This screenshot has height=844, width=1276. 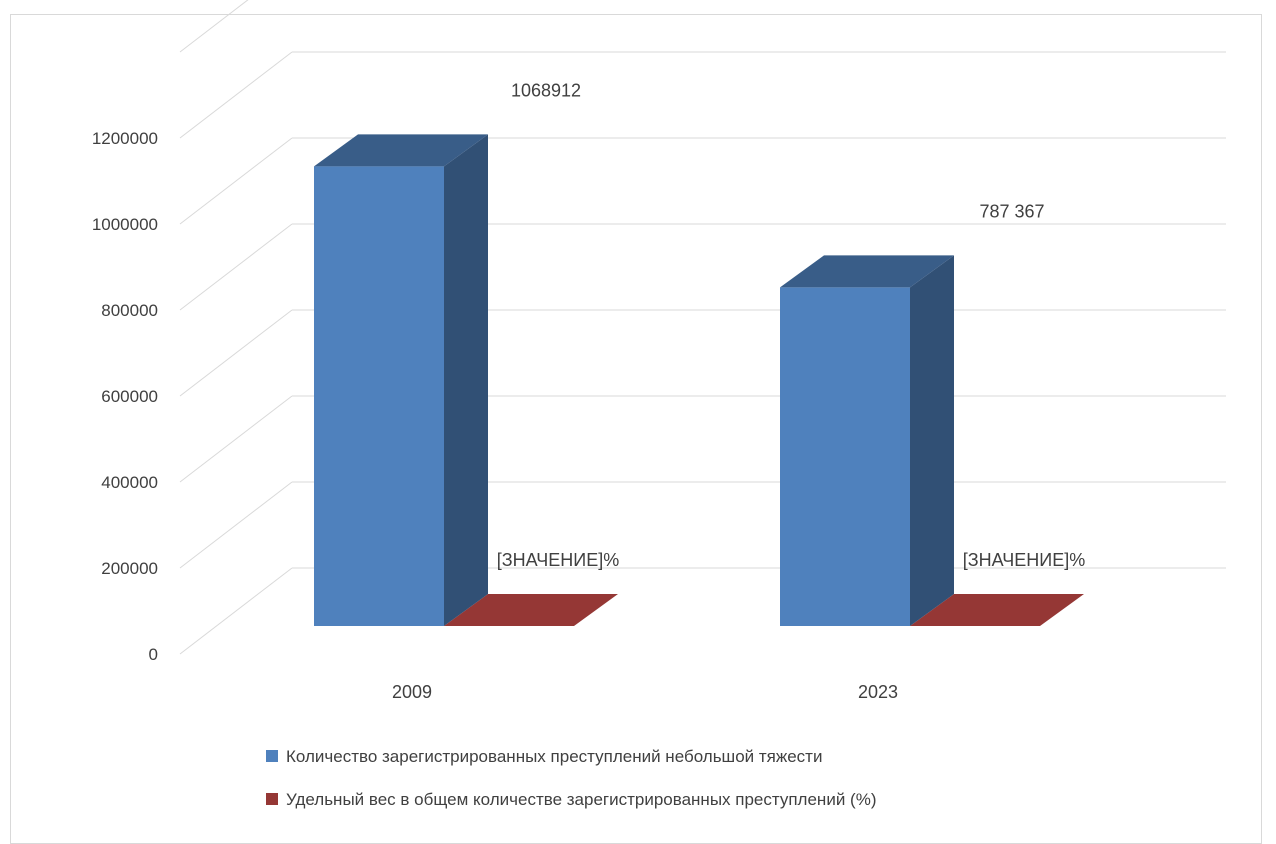 What do you see at coordinates (129, 396) in the screenshot?
I see `y-tick-label: 600000` at bounding box center [129, 396].